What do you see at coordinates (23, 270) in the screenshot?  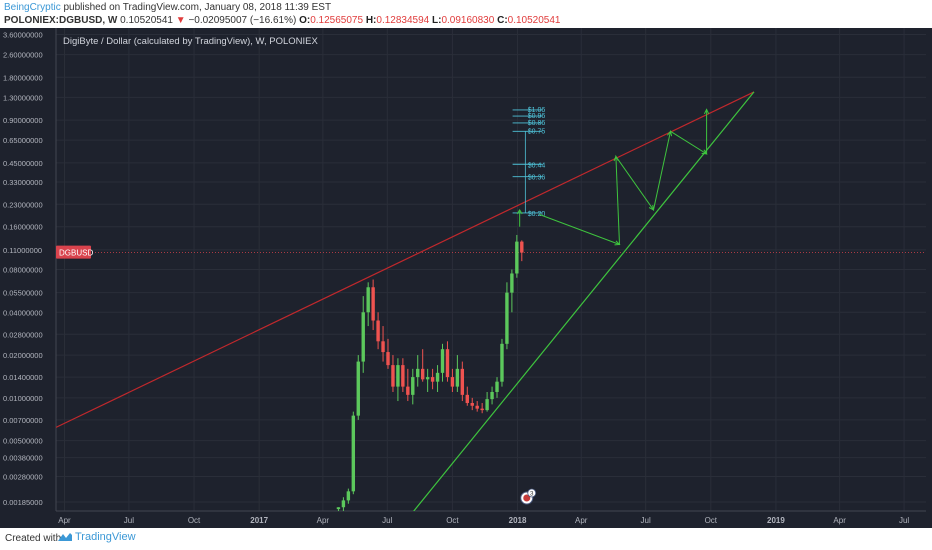 I see `y-tick-label: 0.08000000` at bounding box center [23, 270].